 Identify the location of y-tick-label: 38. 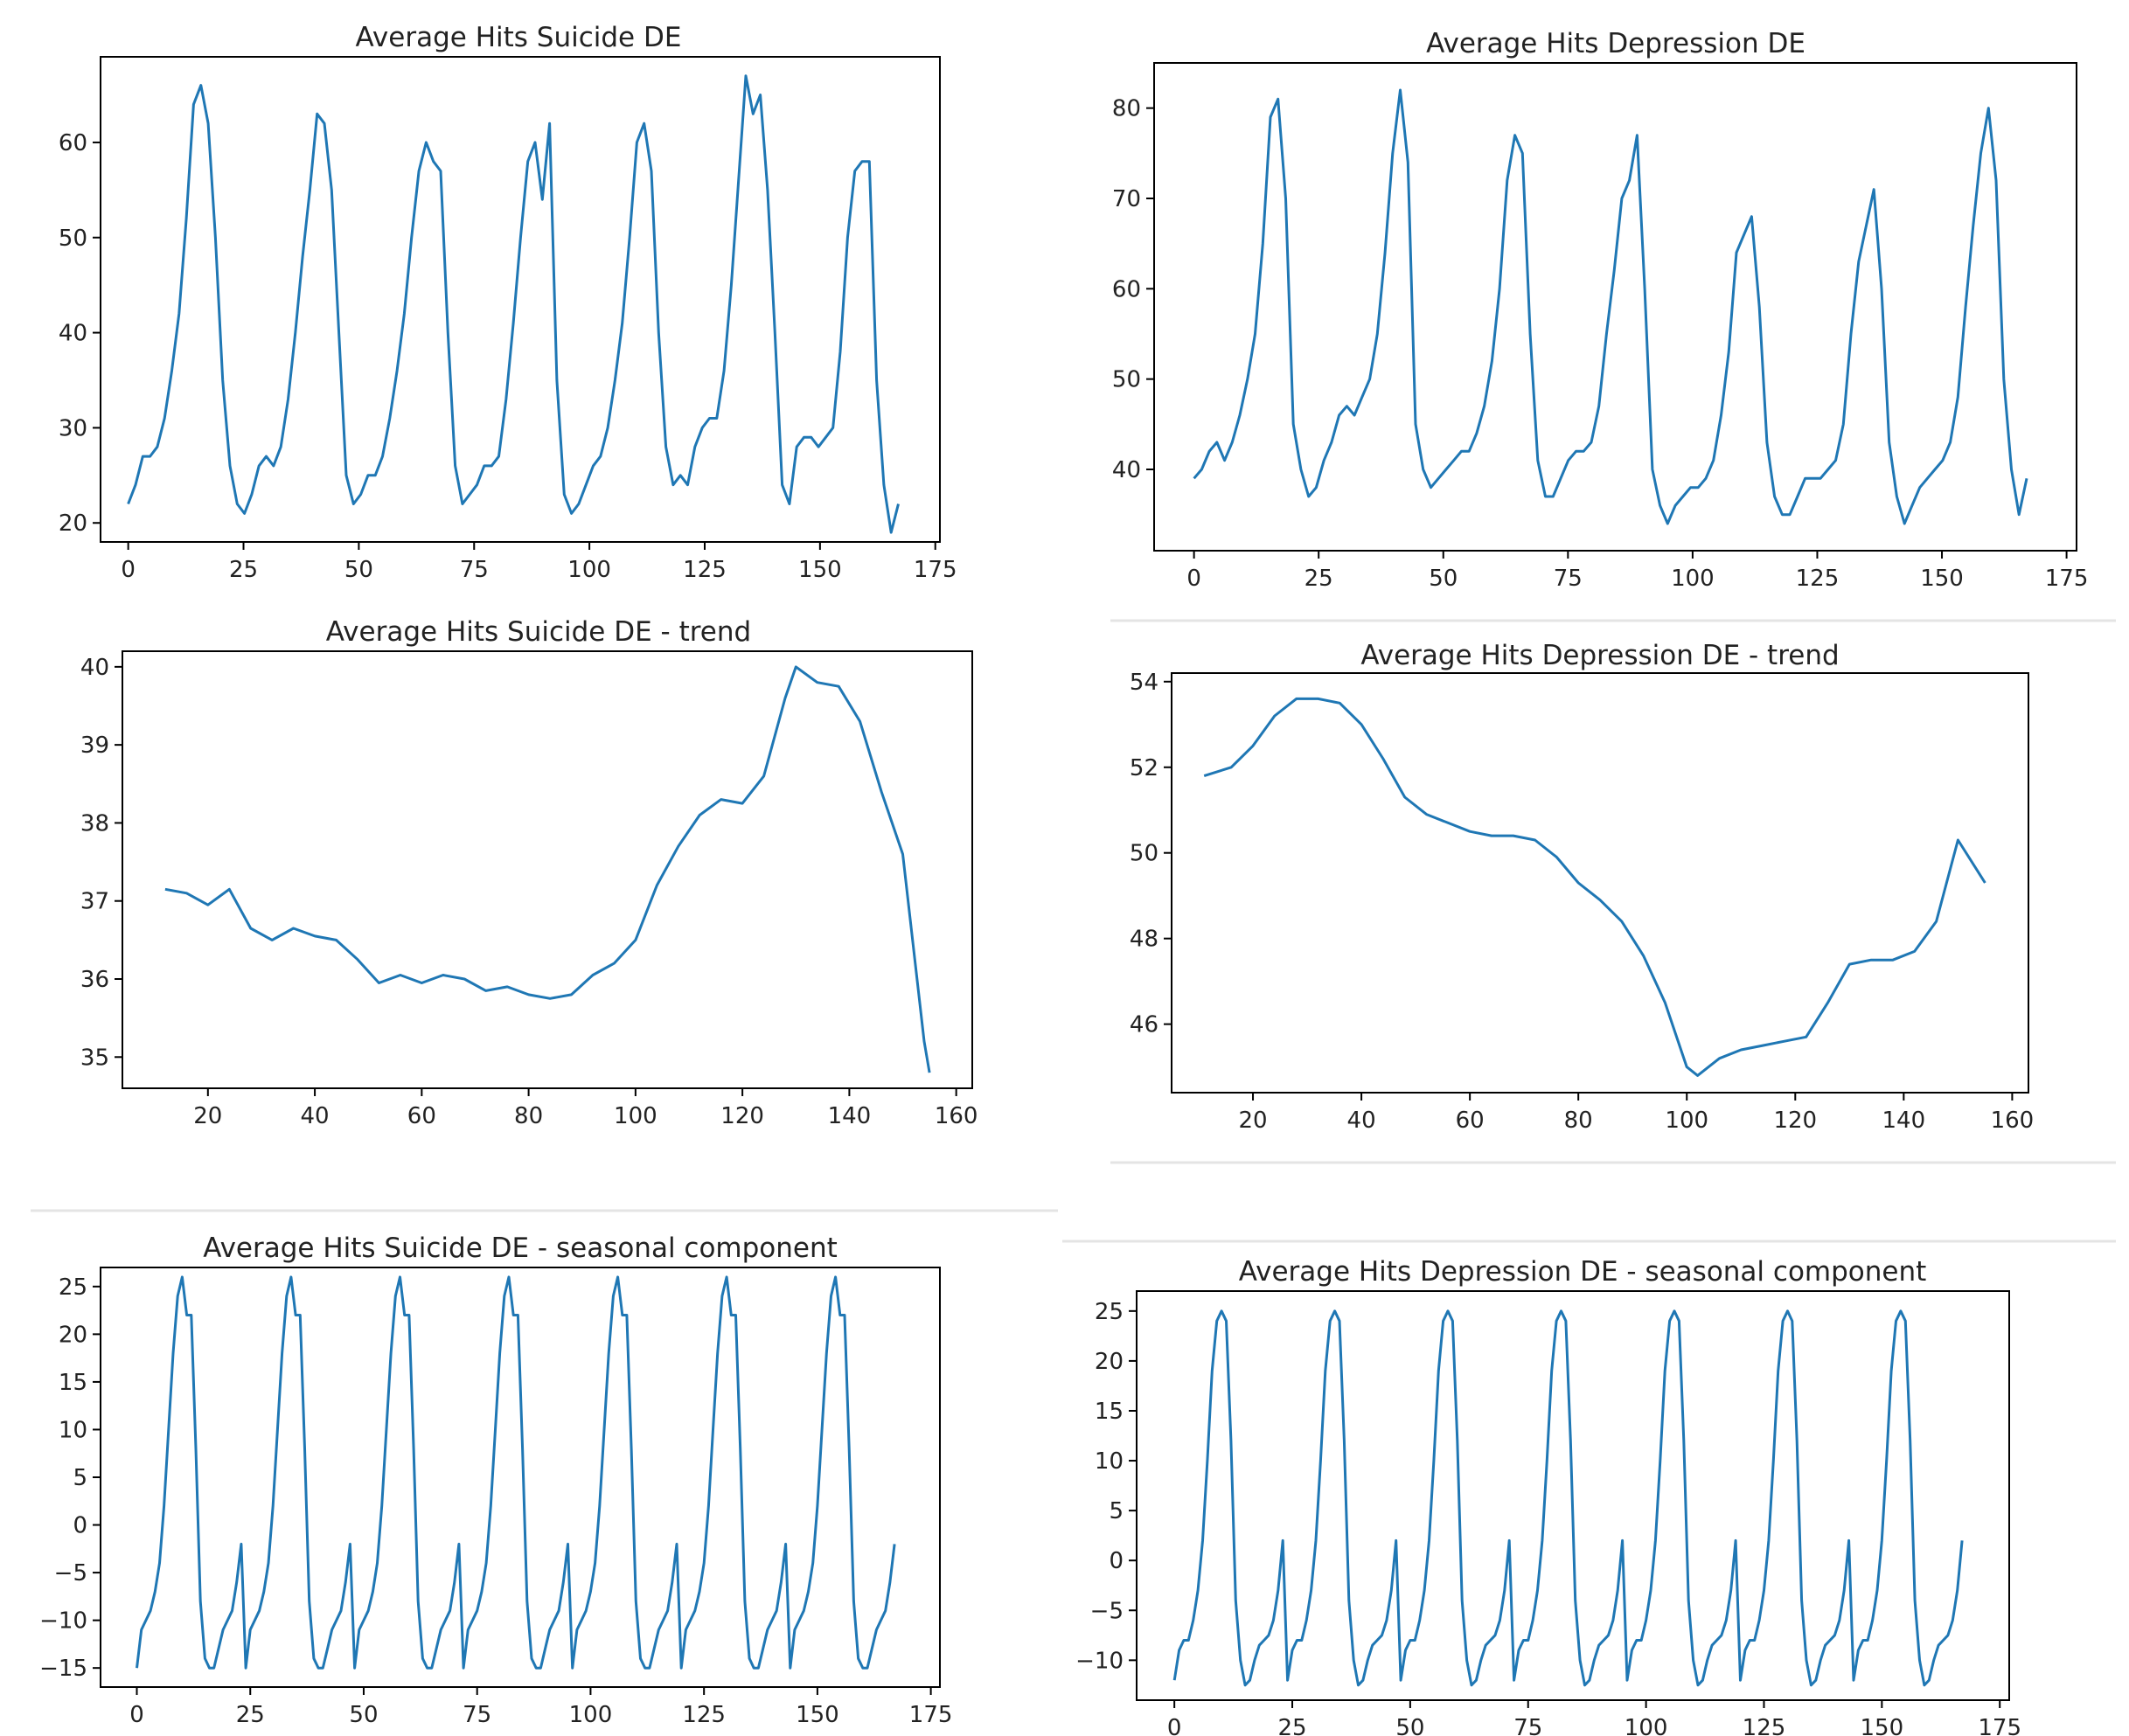
(95, 823).